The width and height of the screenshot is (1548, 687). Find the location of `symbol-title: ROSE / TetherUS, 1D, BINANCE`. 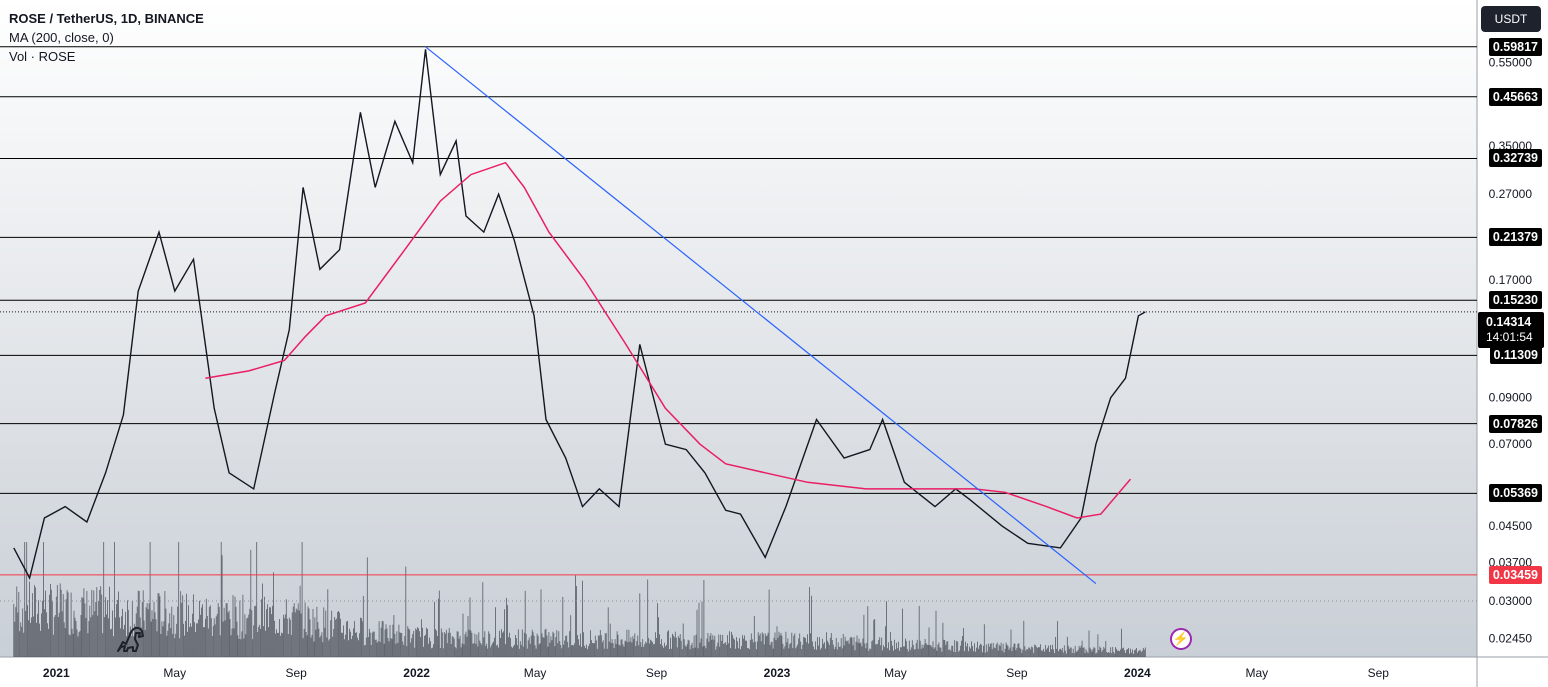

symbol-title: ROSE / TetherUS, 1D, BINANCE is located at coordinates (106, 18).